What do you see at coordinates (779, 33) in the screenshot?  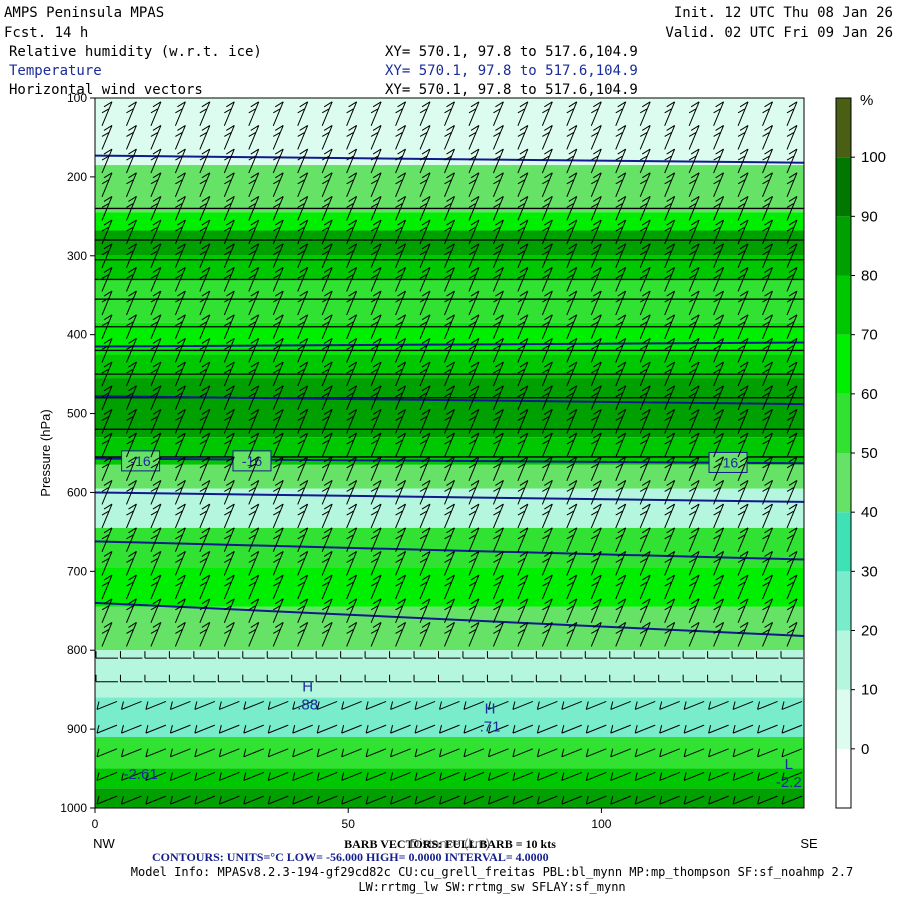 I see `valid-time: Valid. 02 UTC Fri 09 Jan 26` at bounding box center [779, 33].